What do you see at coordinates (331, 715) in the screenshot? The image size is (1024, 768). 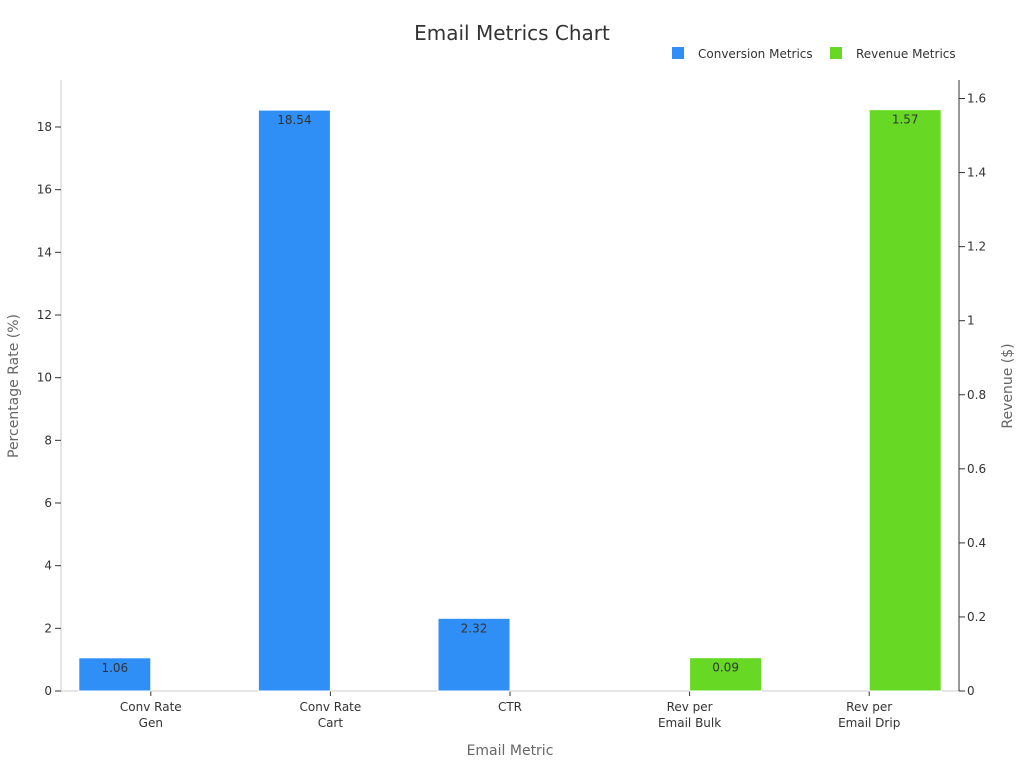 I see `x-tick-label: Conv Rate Cart` at bounding box center [331, 715].